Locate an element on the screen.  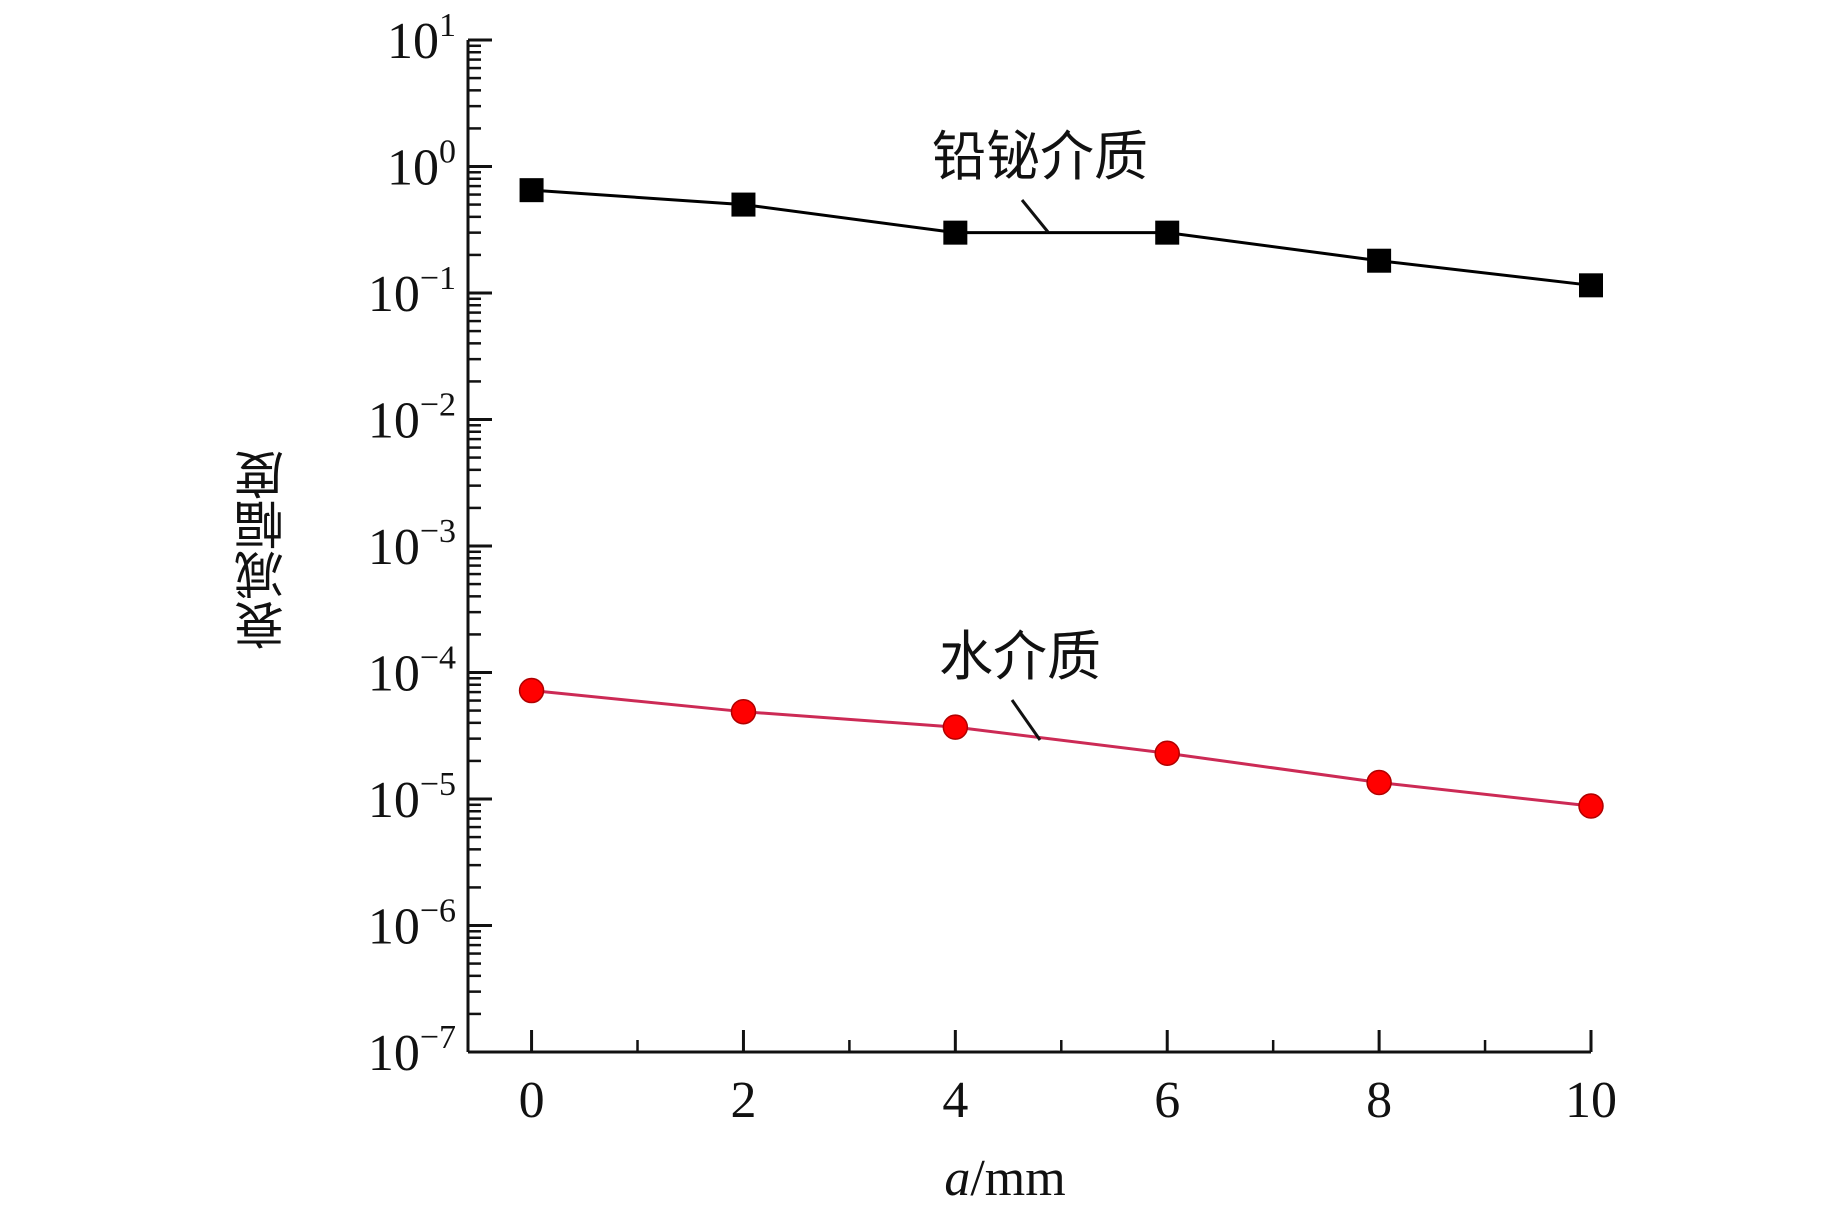
x-tick-label: 2 is located at coordinates (743, 1100).